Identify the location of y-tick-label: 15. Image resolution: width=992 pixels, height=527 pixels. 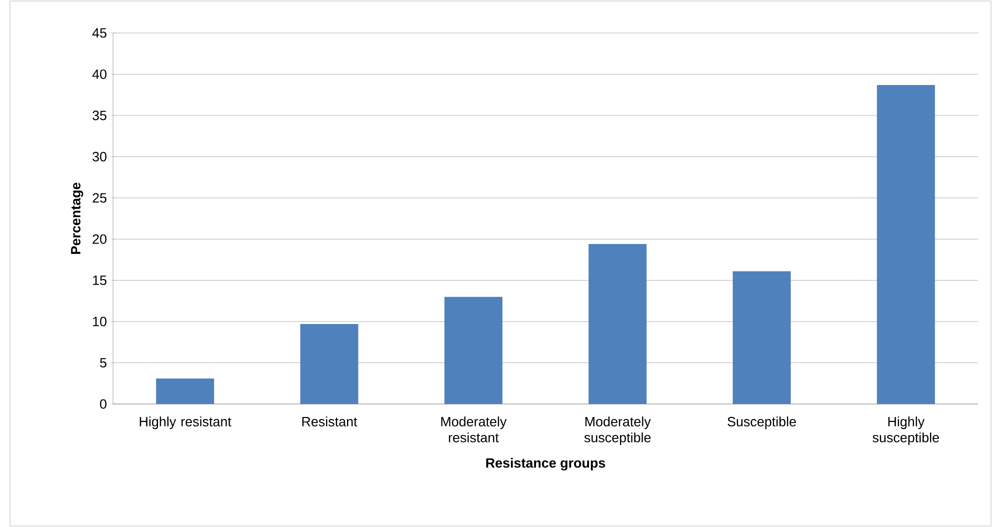
(99, 281).